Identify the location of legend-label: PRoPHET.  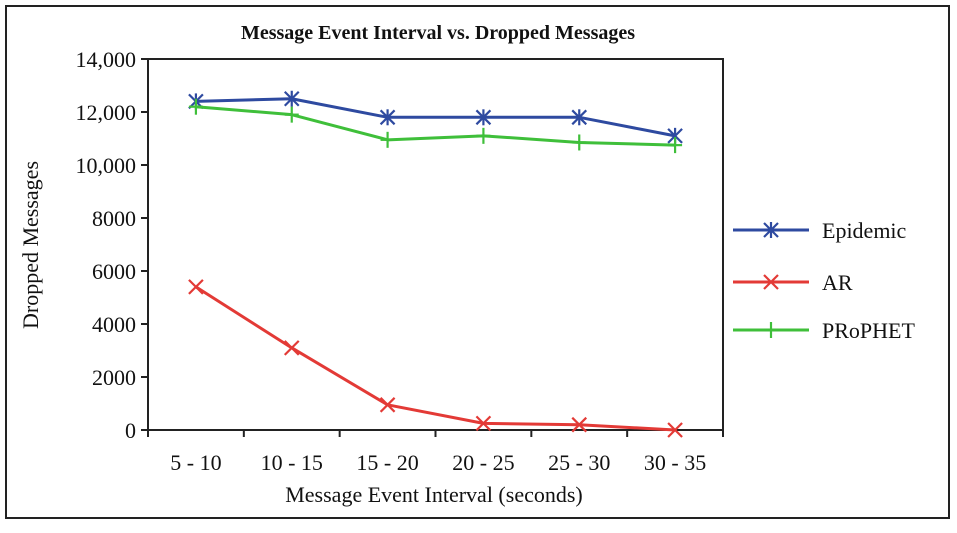
(868, 330).